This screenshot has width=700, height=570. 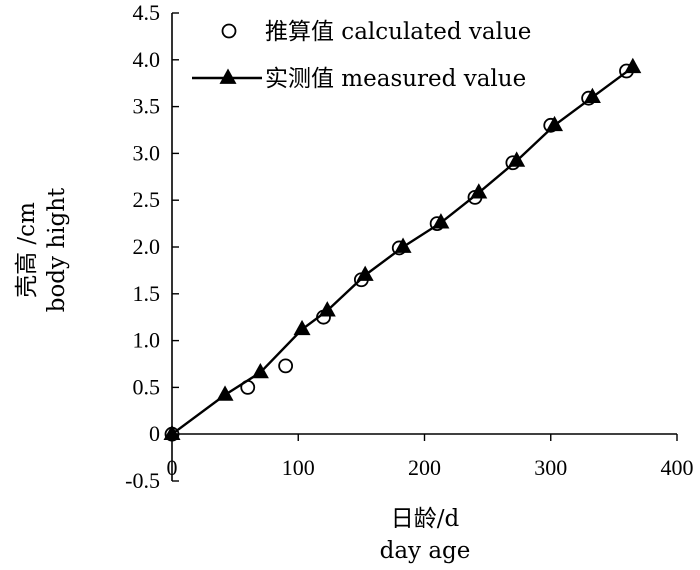 What do you see at coordinates (425, 551) in the screenshot?
I see `x-axis-label-en: day age` at bounding box center [425, 551].